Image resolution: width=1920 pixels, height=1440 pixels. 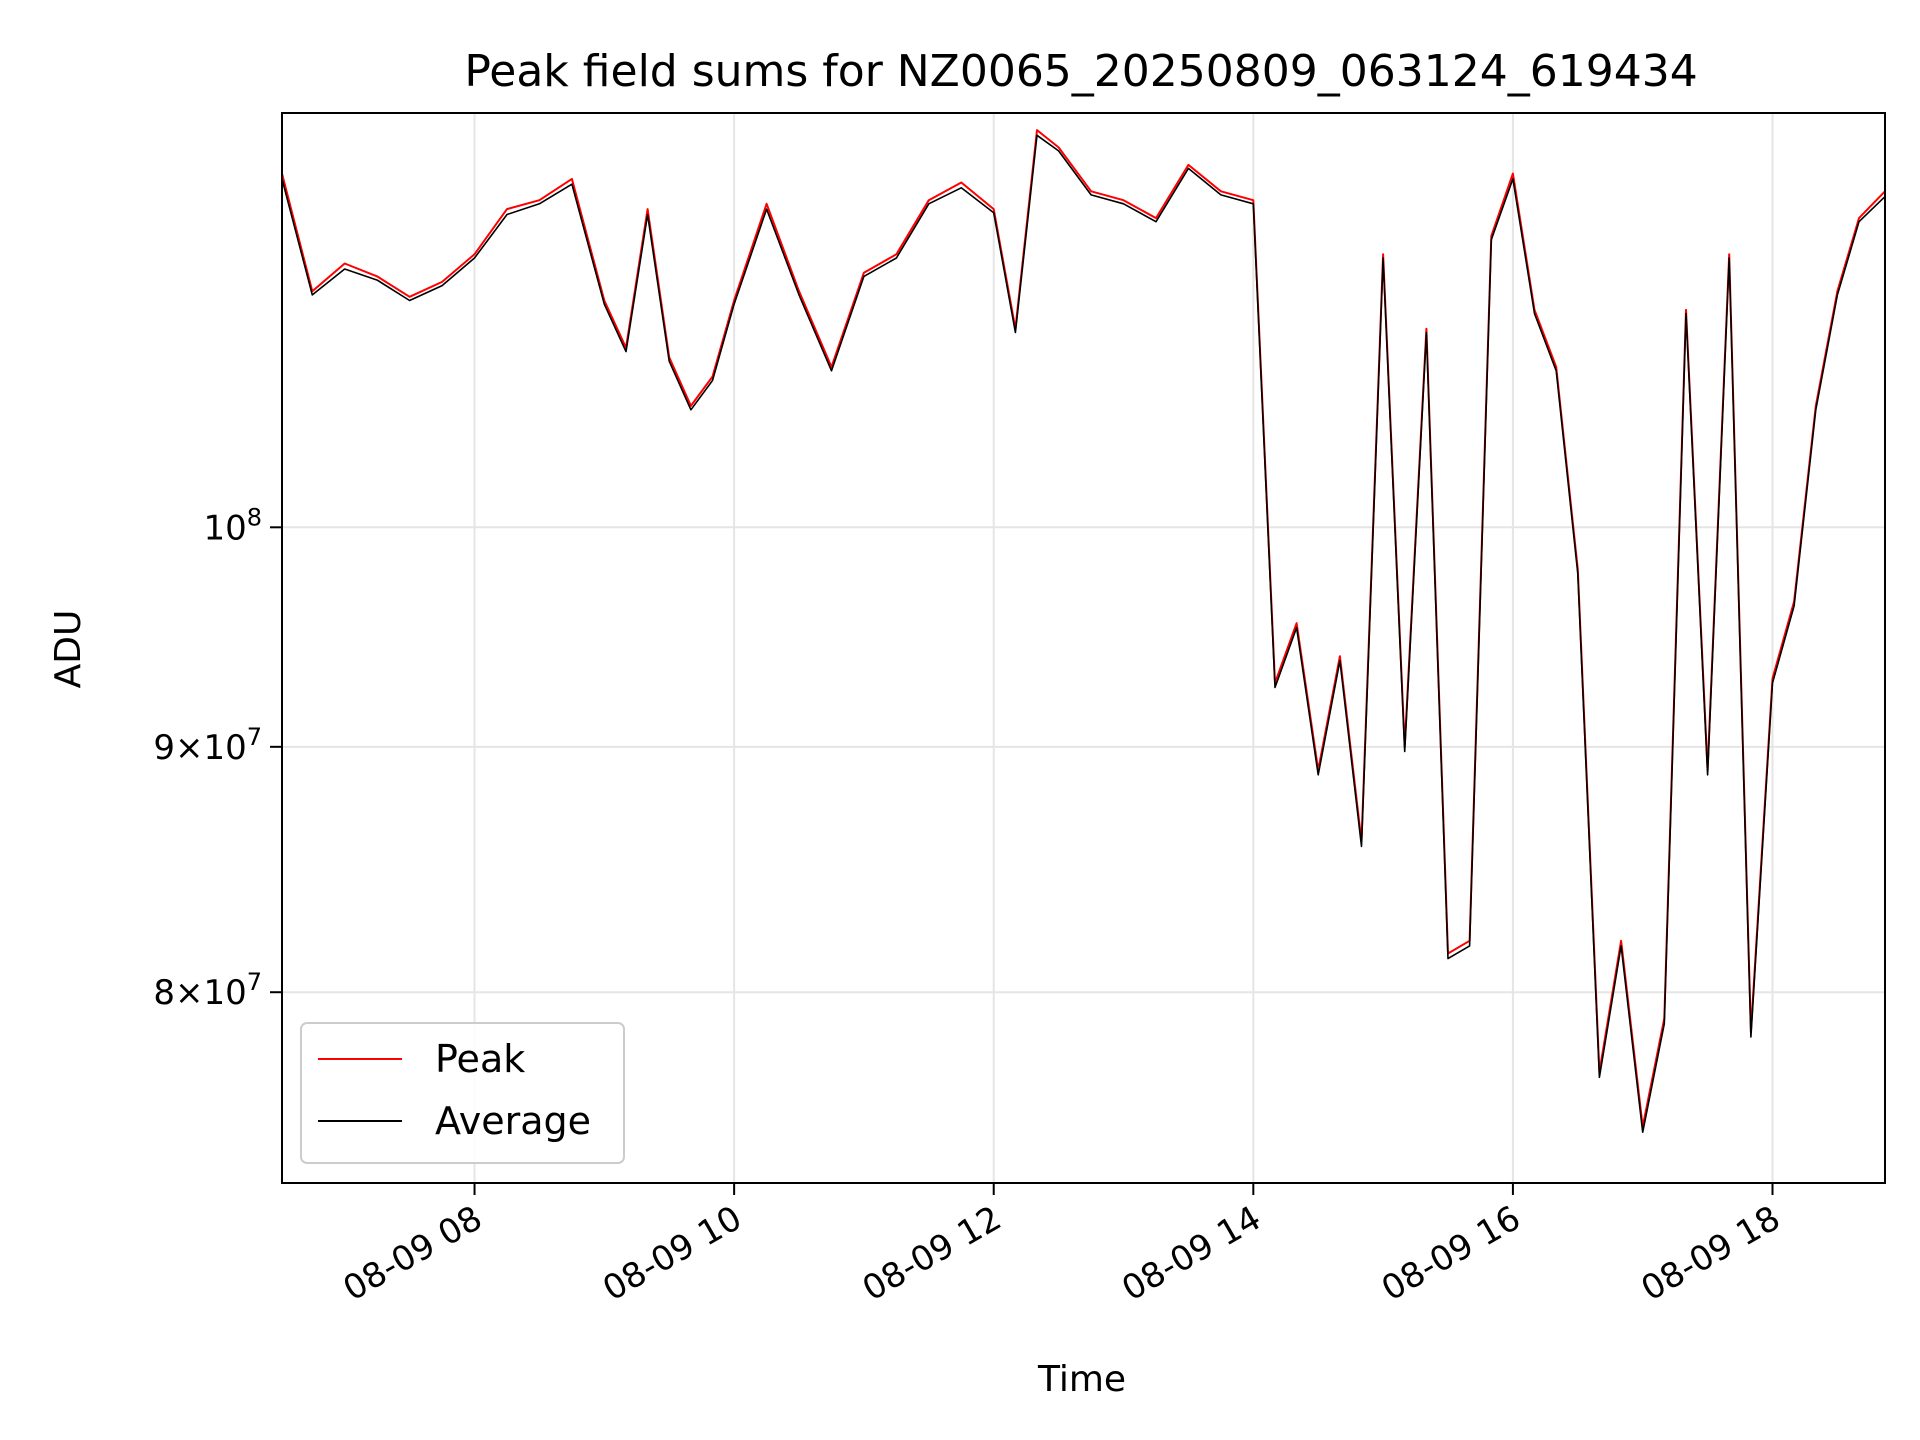 What do you see at coordinates (480, 1059) in the screenshot?
I see `legend-label-peak: Peak` at bounding box center [480, 1059].